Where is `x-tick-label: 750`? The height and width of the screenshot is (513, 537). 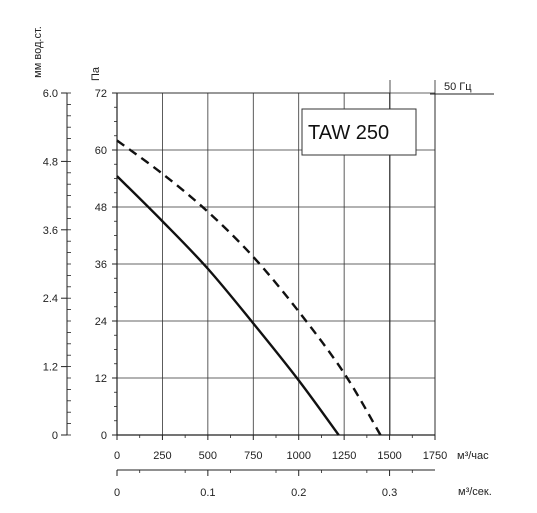 x-tick-label: 750 is located at coordinates (253, 456).